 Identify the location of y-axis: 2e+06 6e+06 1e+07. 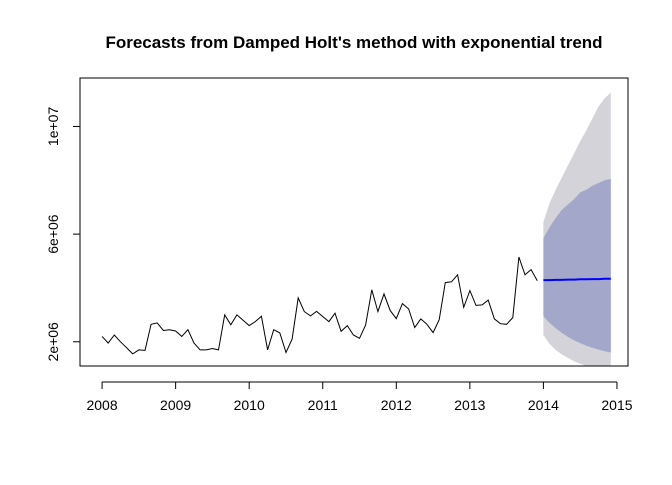
(63, 234).